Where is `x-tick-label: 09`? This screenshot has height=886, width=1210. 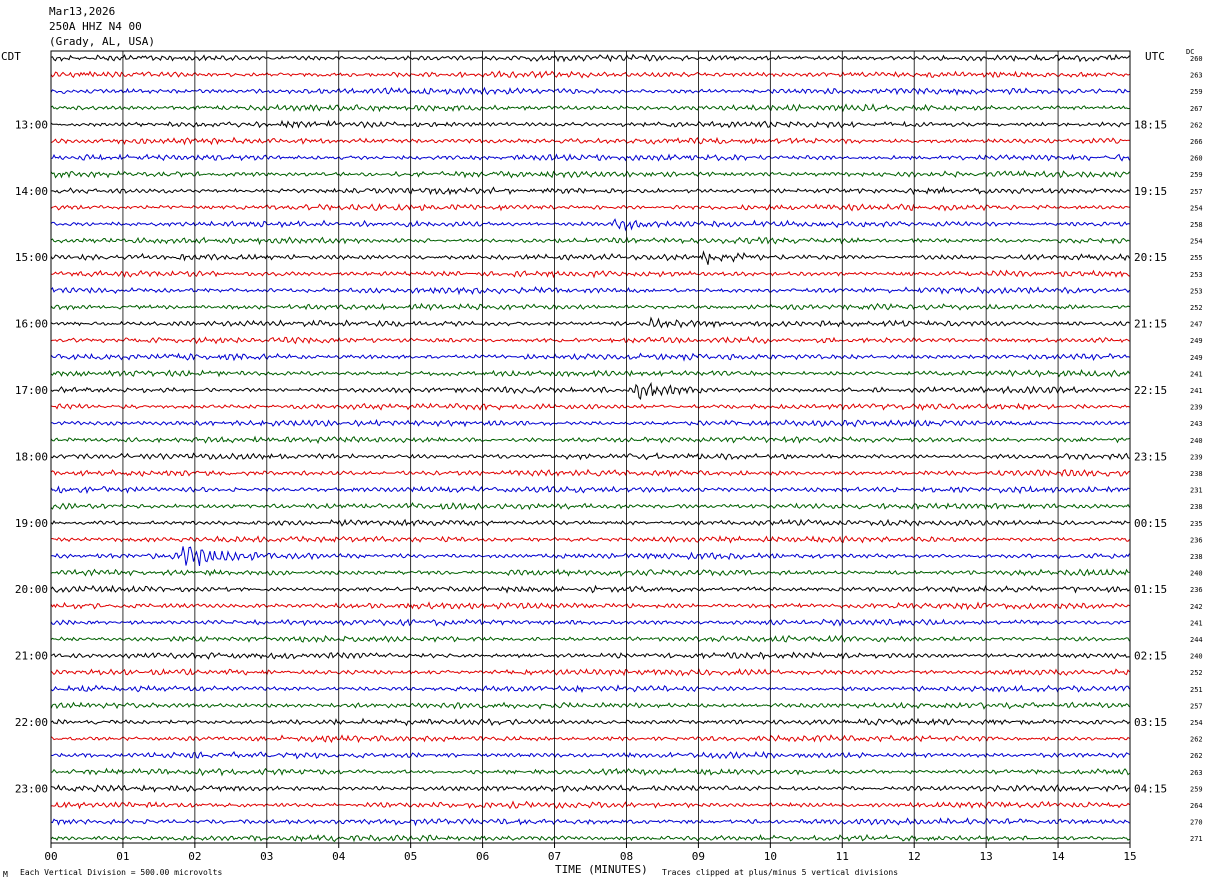 x-tick-label: 09 is located at coordinates (698, 856).